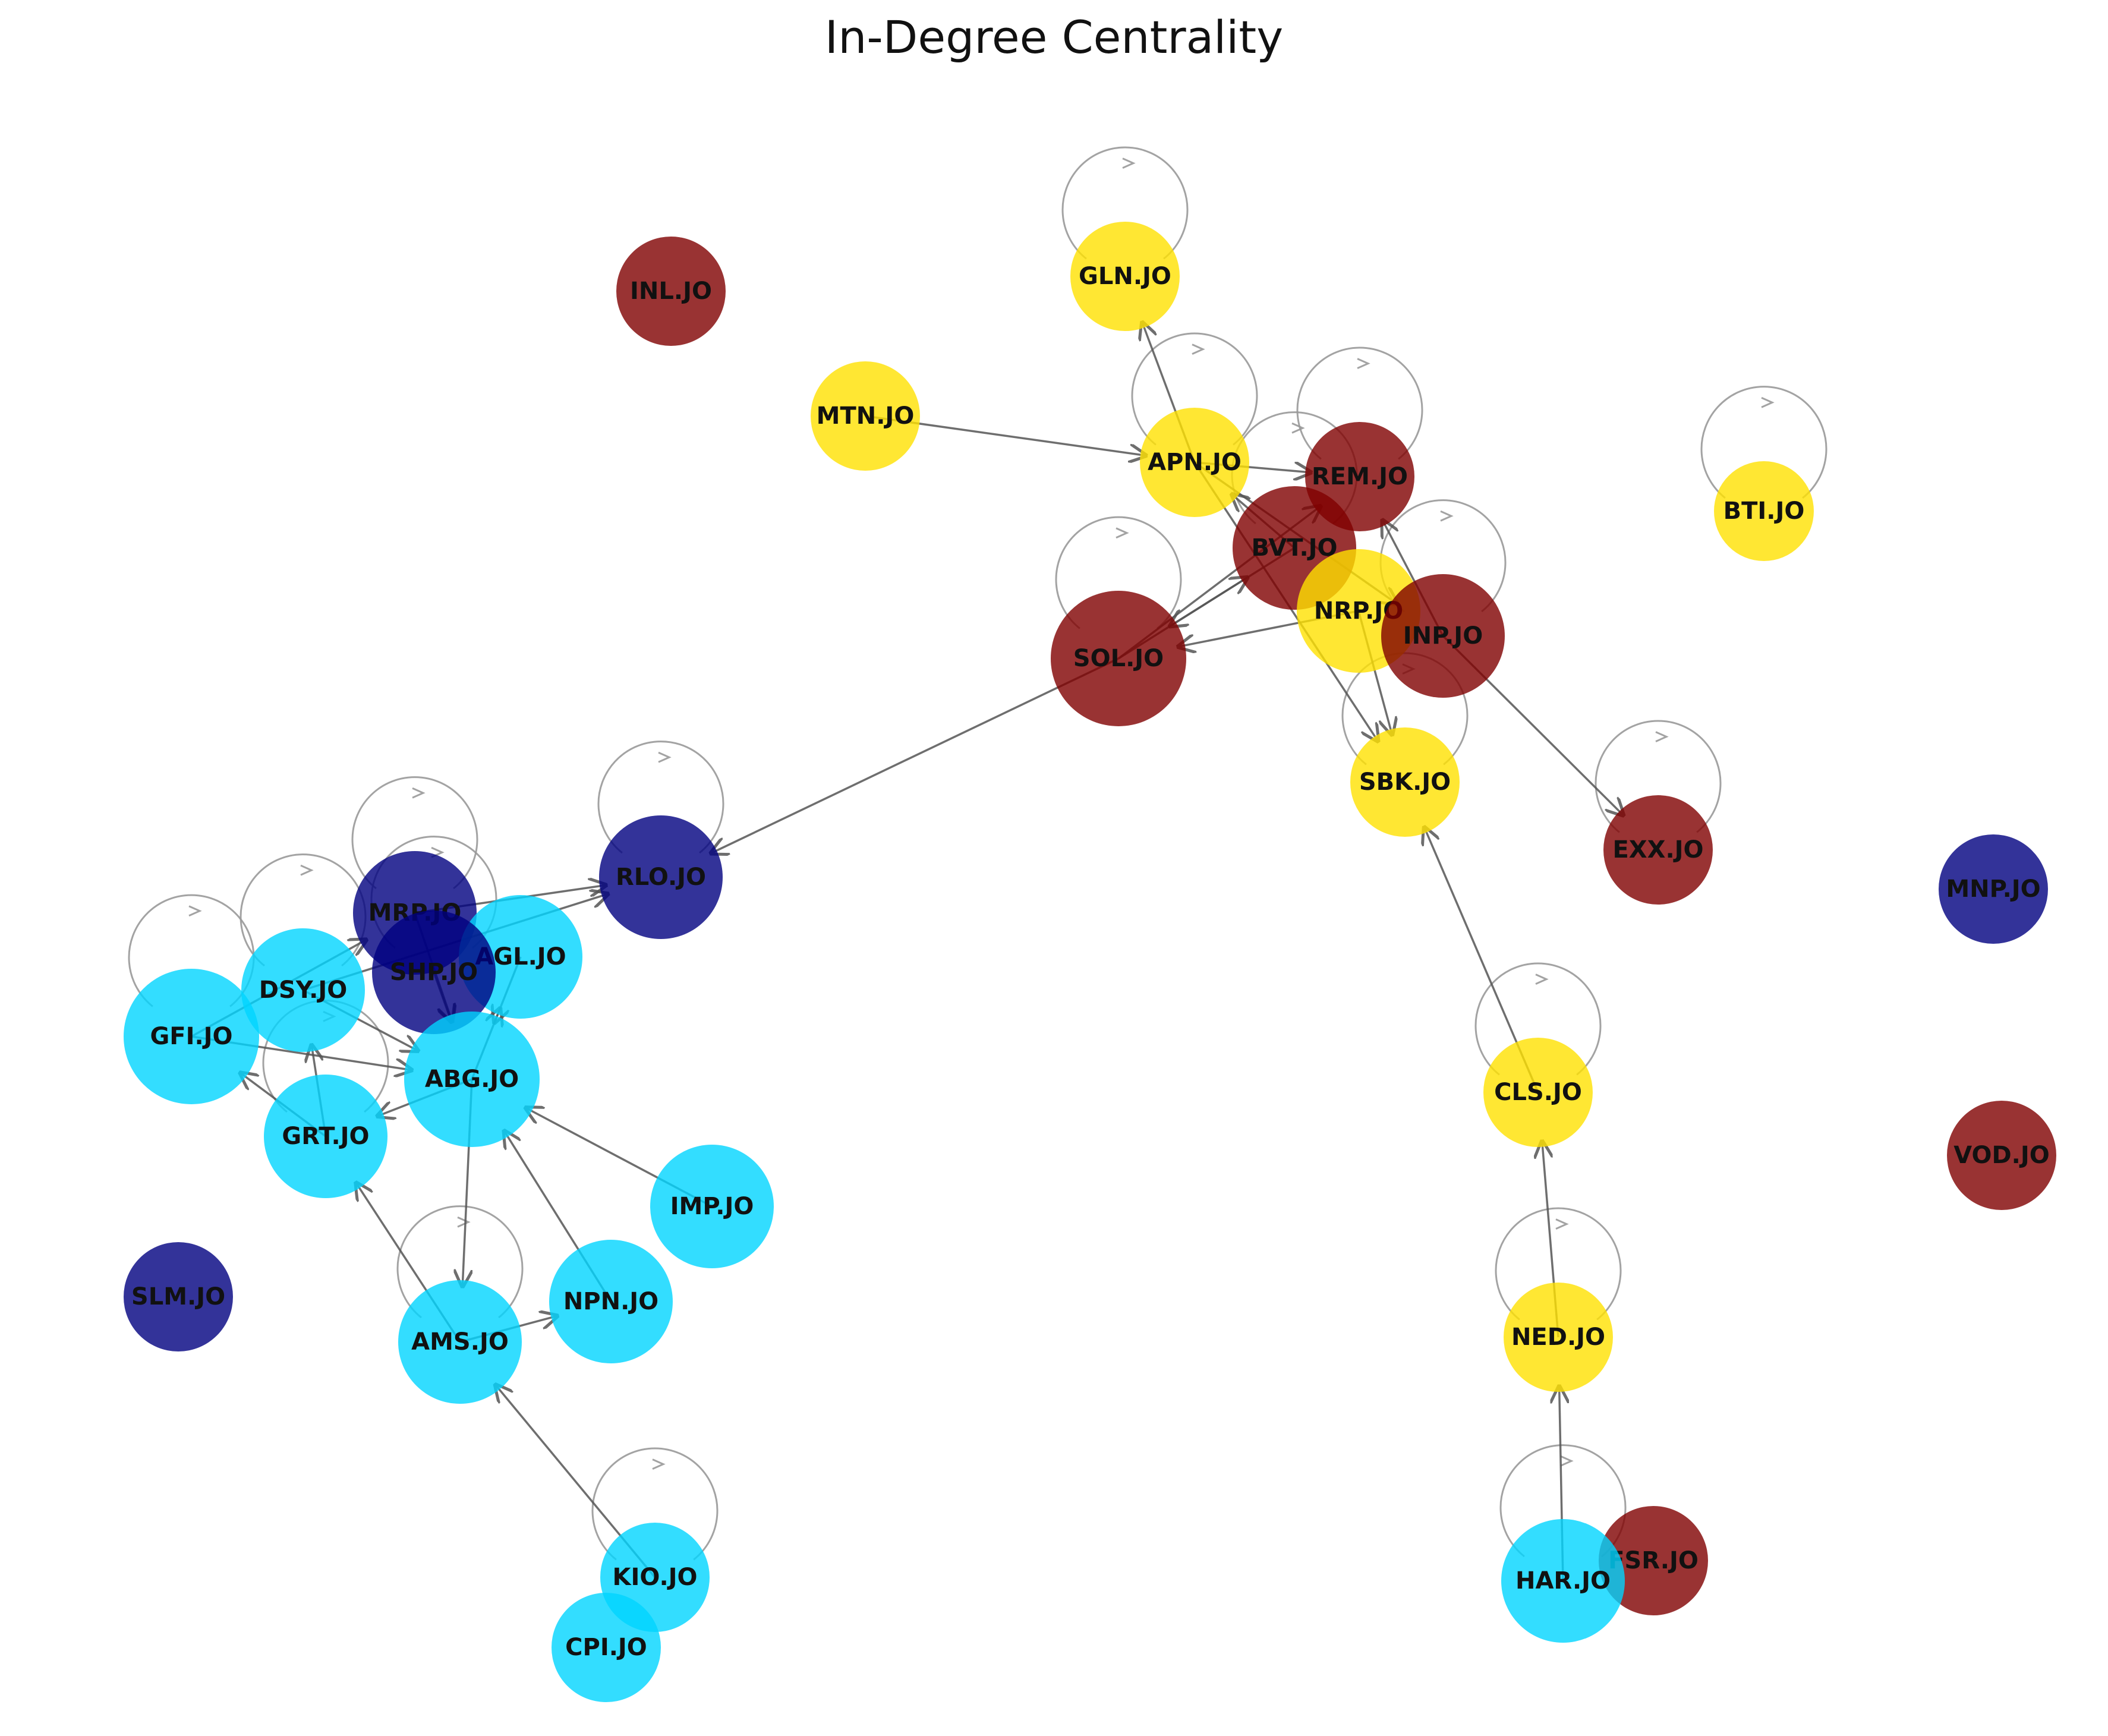  I want to click on node-label-inp-jo: INP.JO, so click(1443, 636).